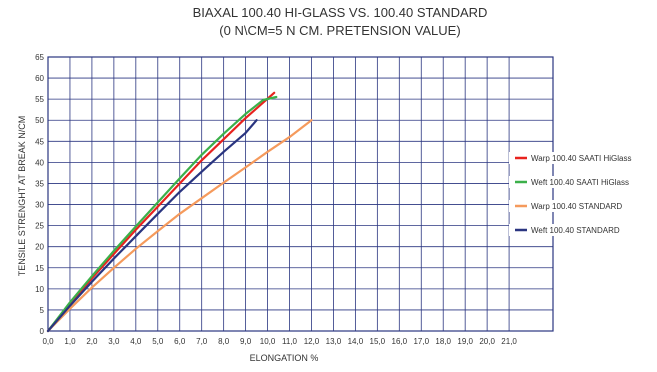 This screenshot has height=372, width=657. What do you see at coordinates (48, 341) in the screenshot?
I see `x-tick-label: 0,0` at bounding box center [48, 341].